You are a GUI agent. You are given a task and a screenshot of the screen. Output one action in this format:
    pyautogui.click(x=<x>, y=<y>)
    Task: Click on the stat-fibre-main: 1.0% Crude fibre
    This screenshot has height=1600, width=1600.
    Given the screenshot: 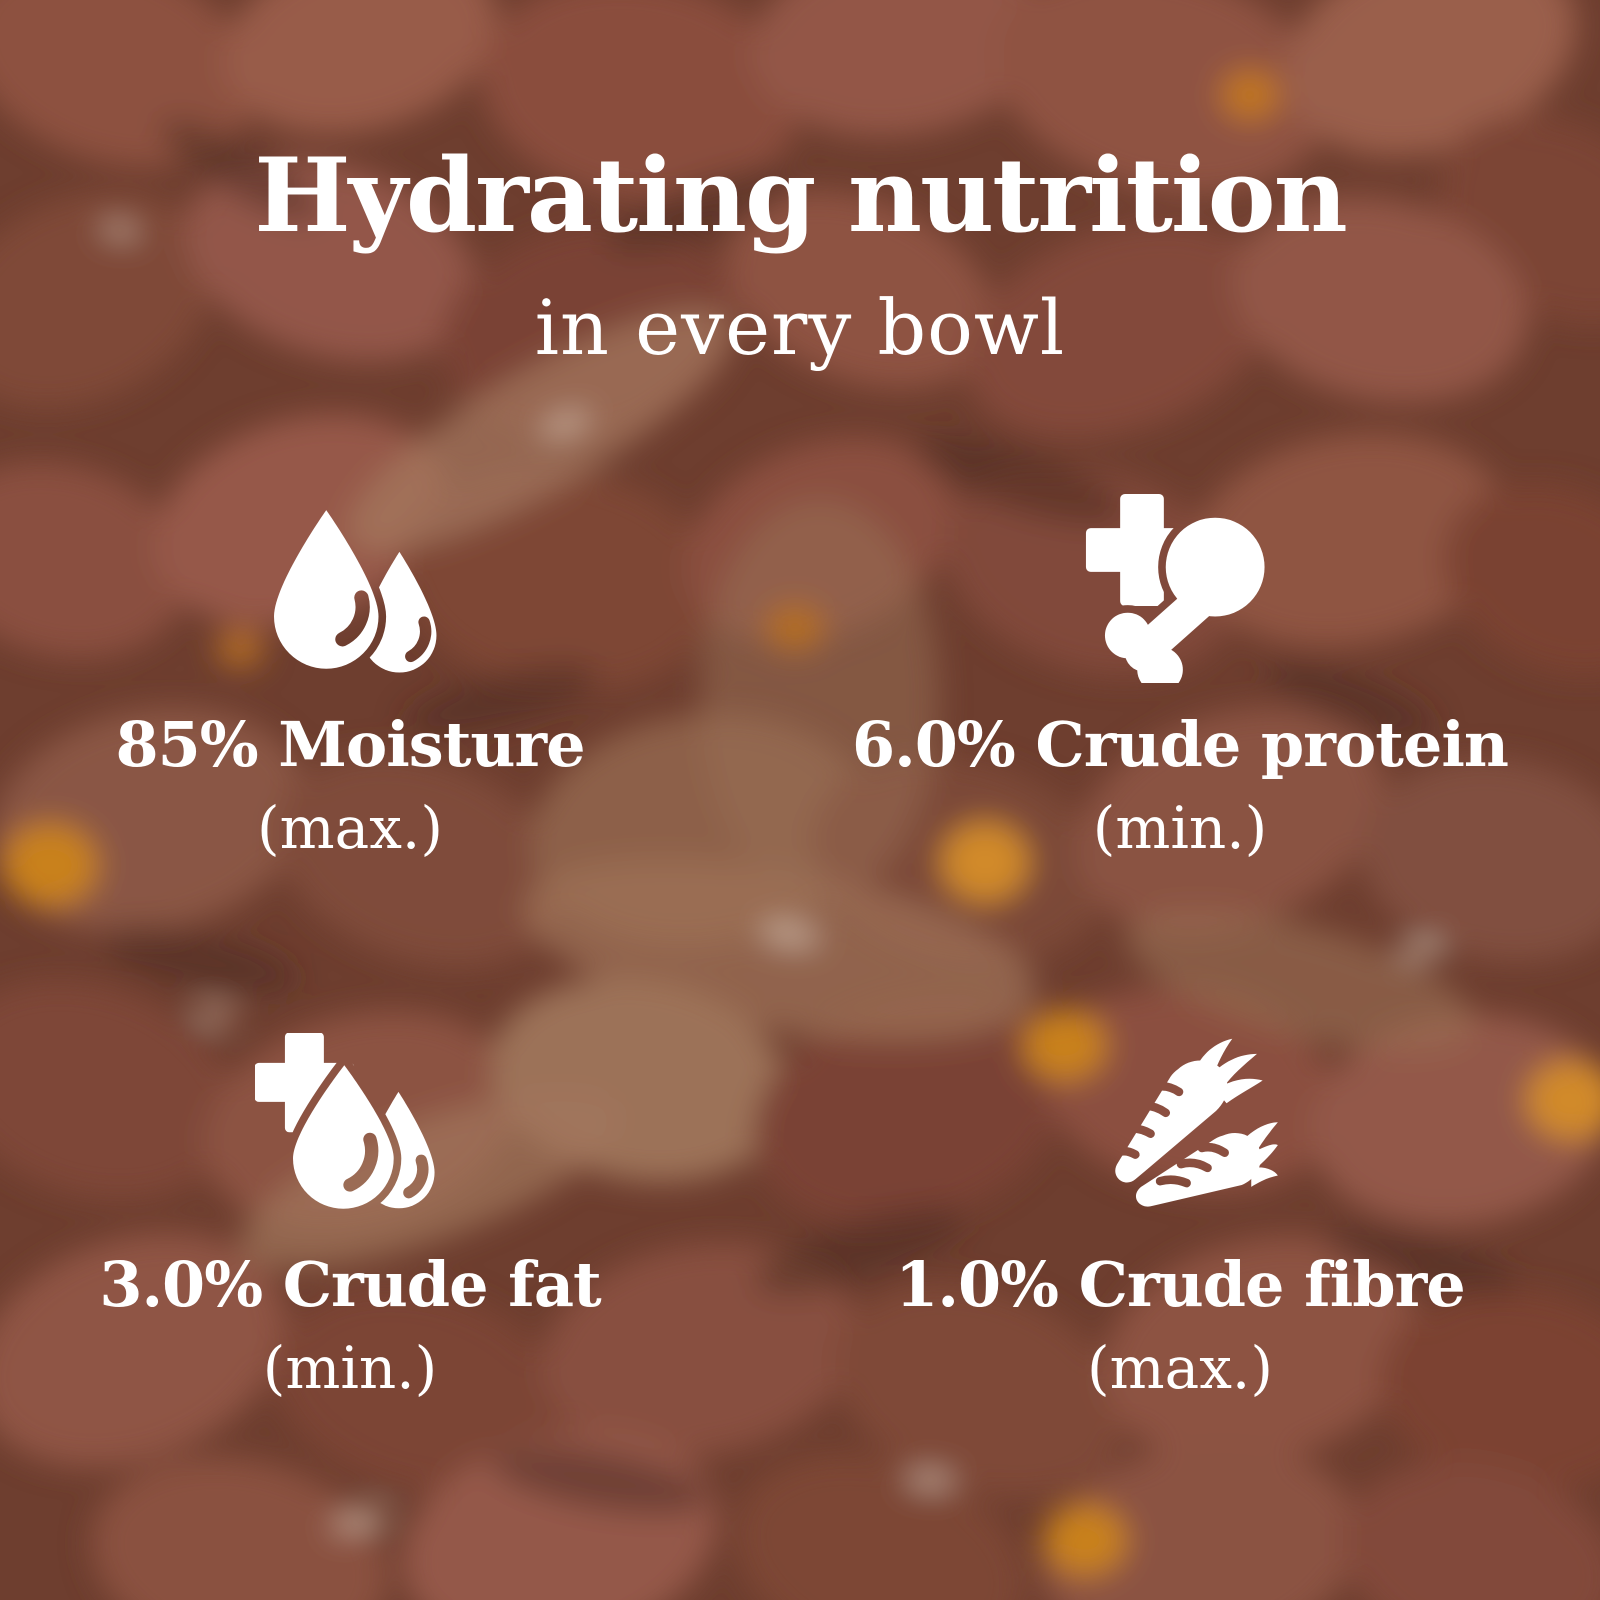 What is the action you would take?
    pyautogui.click(x=1180, y=1284)
    